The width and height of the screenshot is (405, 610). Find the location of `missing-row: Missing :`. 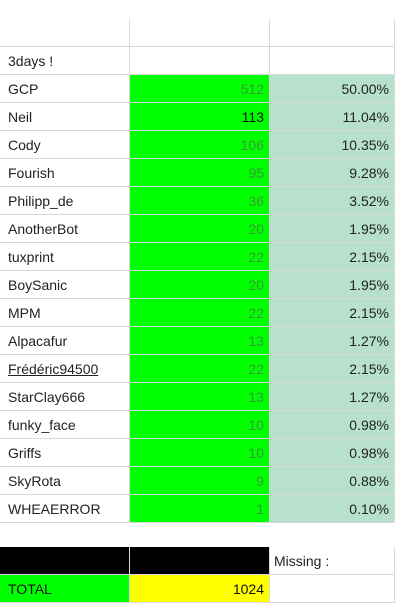

missing-row: Missing : is located at coordinates (202, 561).